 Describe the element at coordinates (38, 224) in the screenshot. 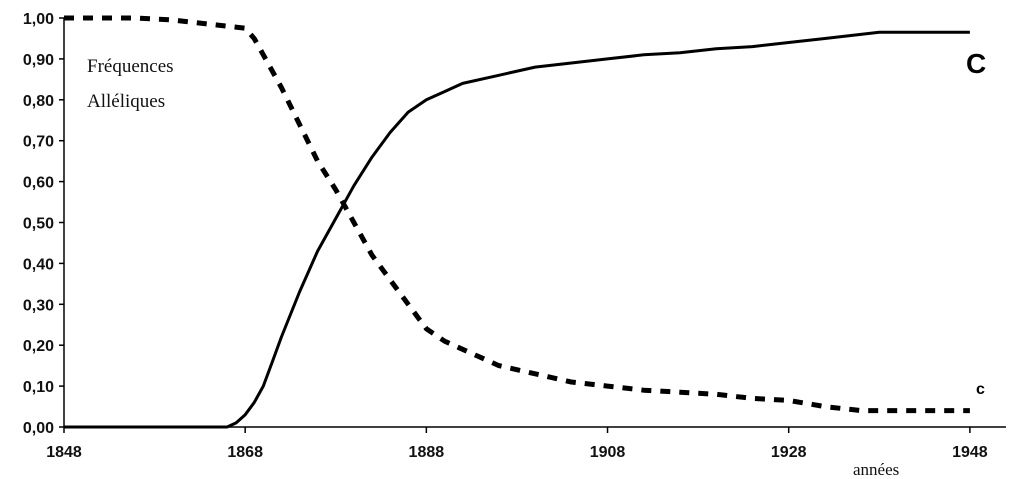

I see `y-tick-label: 0,50` at that location.